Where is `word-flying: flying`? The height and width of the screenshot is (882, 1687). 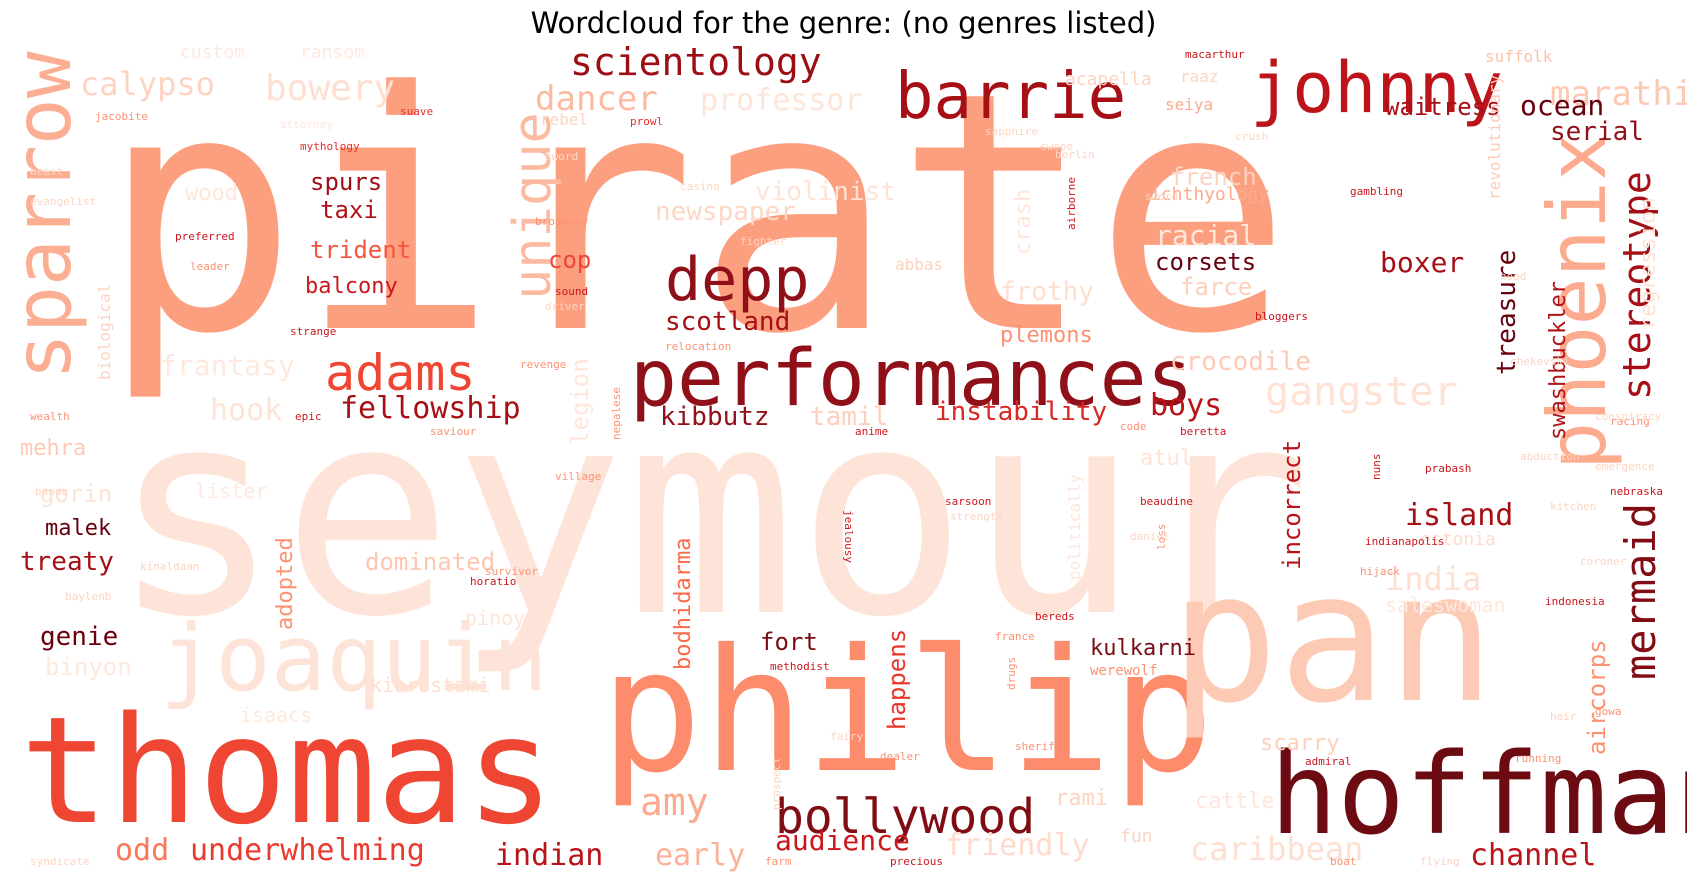 word-flying: flying is located at coordinates (1440, 861).